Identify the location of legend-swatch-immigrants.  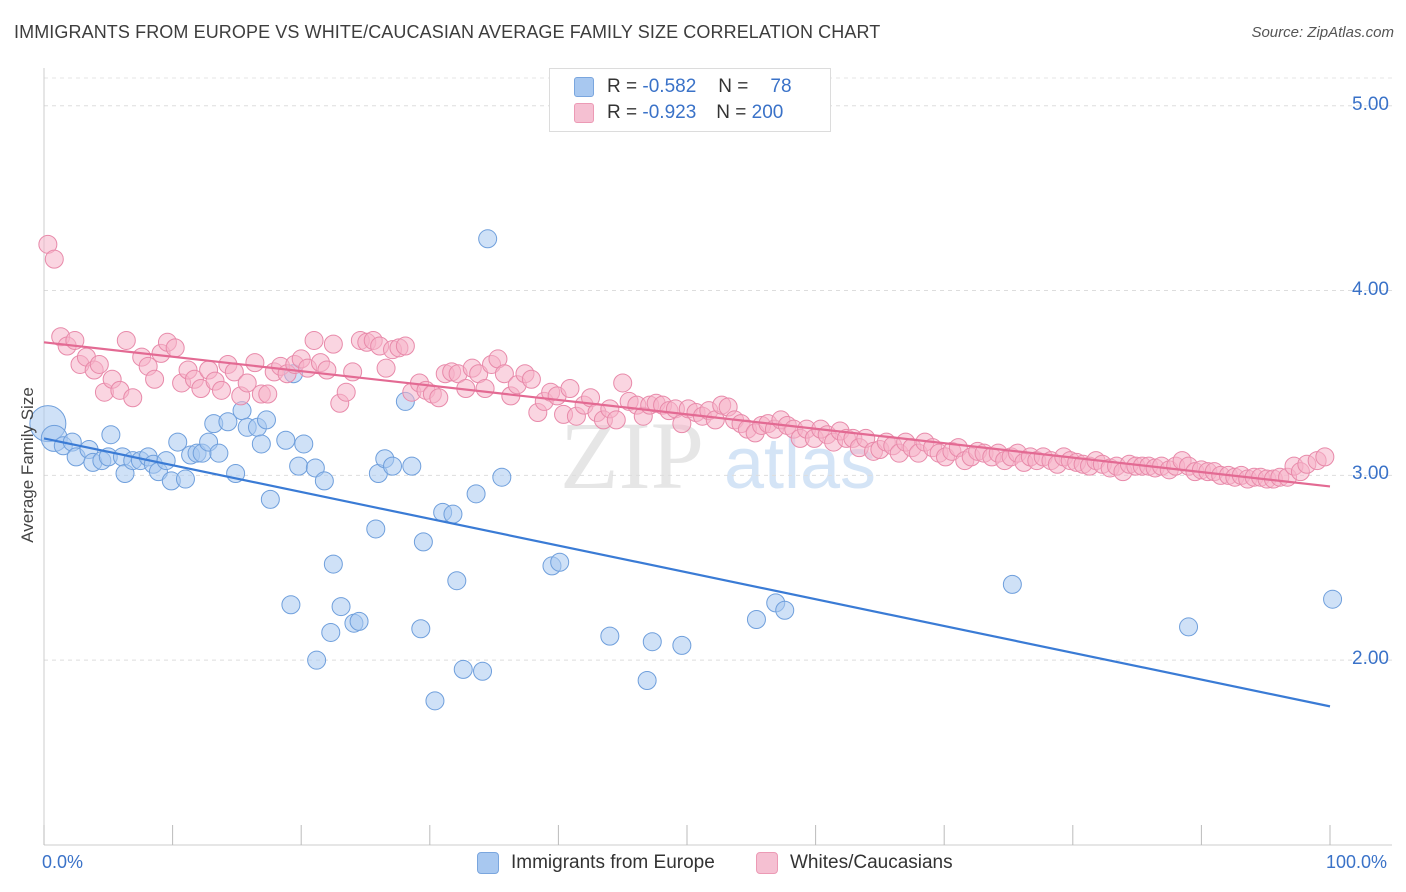
(584, 87).